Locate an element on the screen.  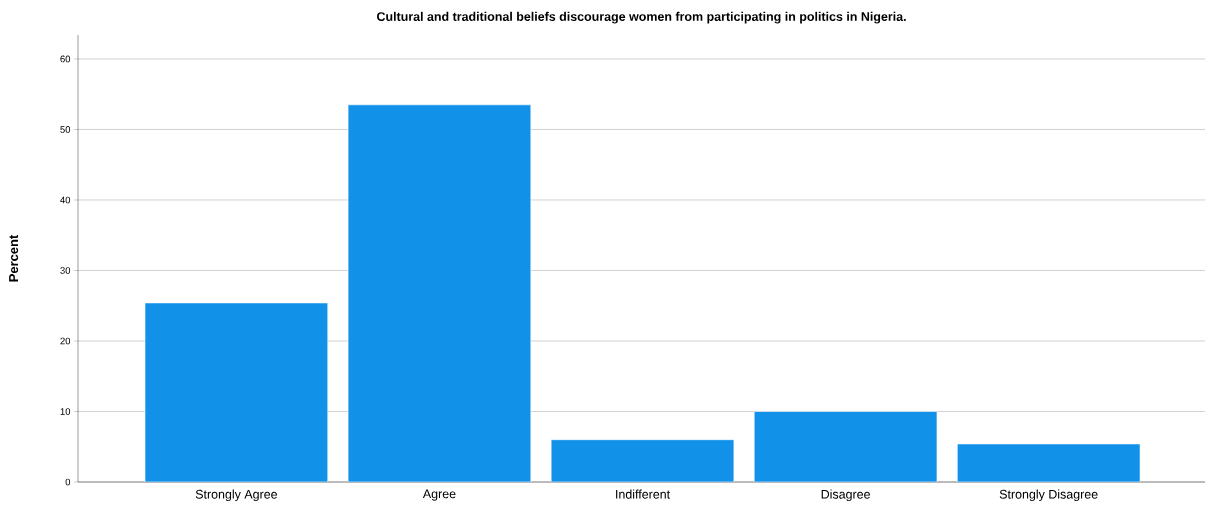
y-axis-title: Percent is located at coordinates (14, 258).